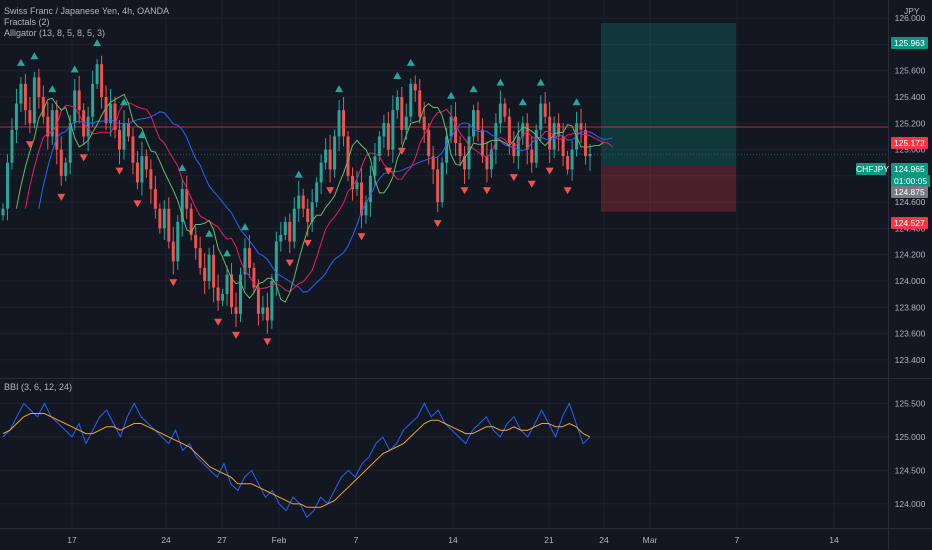  I want to click on time-axis-label: Feb, so click(279, 540).